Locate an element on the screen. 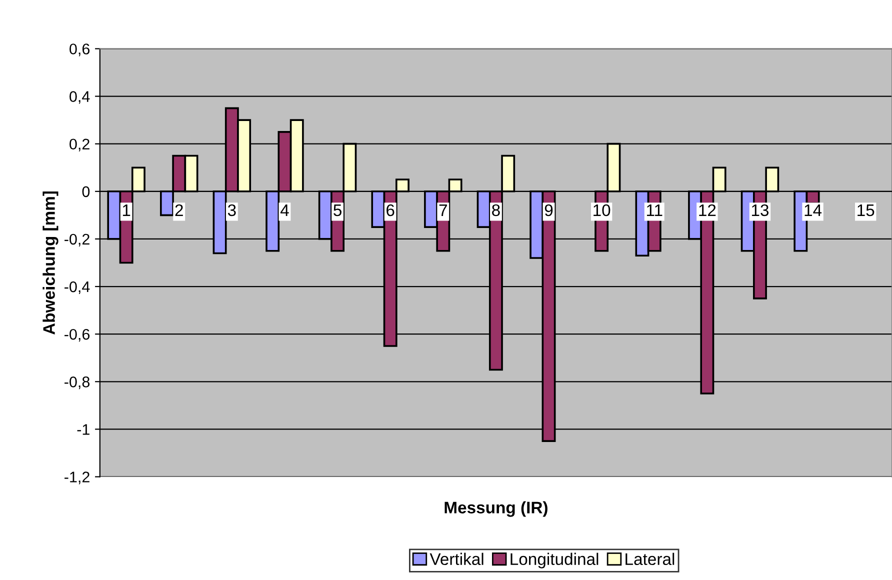 Image resolution: width=892 pixels, height=580 pixels. x-tick-label: 2 is located at coordinates (179, 210).